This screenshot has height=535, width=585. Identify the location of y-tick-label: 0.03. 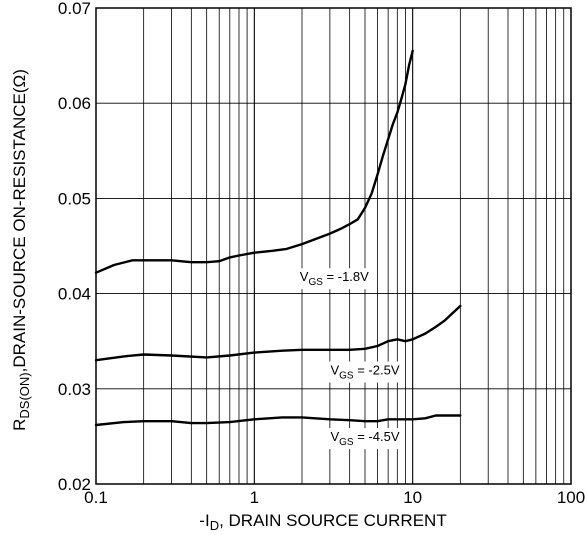
(74, 389).